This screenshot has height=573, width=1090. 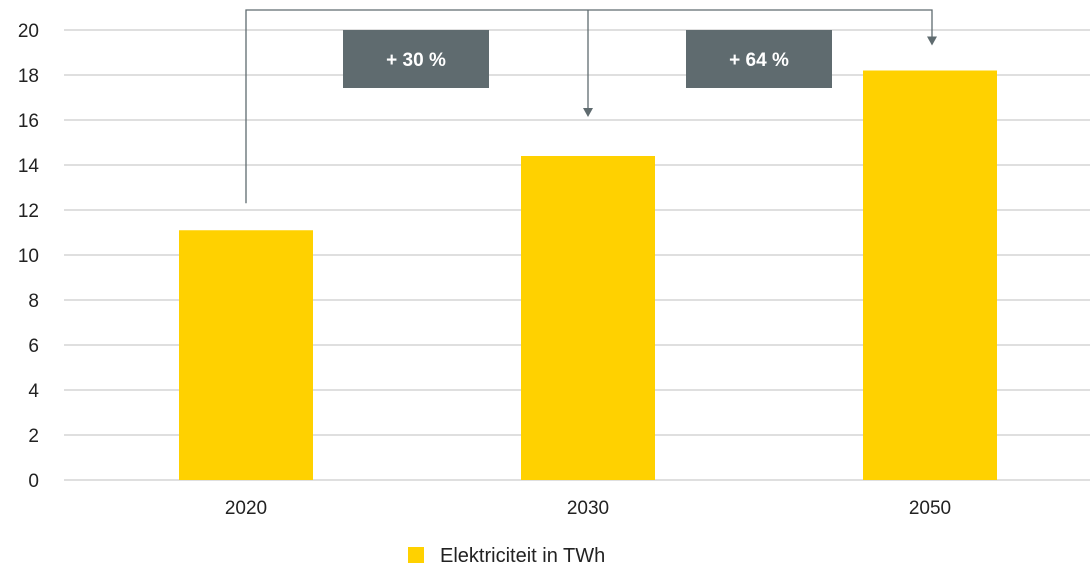 What do you see at coordinates (588, 318) in the screenshot?
I see `bar-2030` at bounding box center [588, 318].